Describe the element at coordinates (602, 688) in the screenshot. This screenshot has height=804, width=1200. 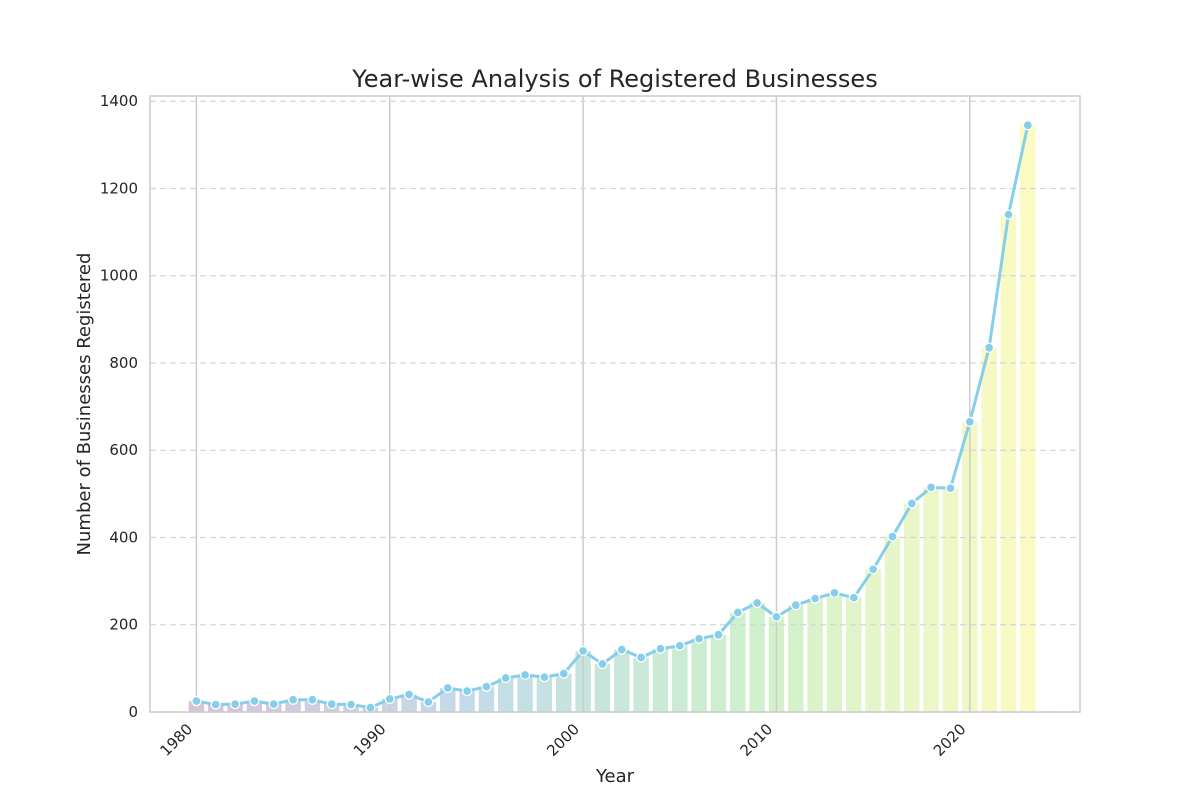
I see `bar-2001` at that location.